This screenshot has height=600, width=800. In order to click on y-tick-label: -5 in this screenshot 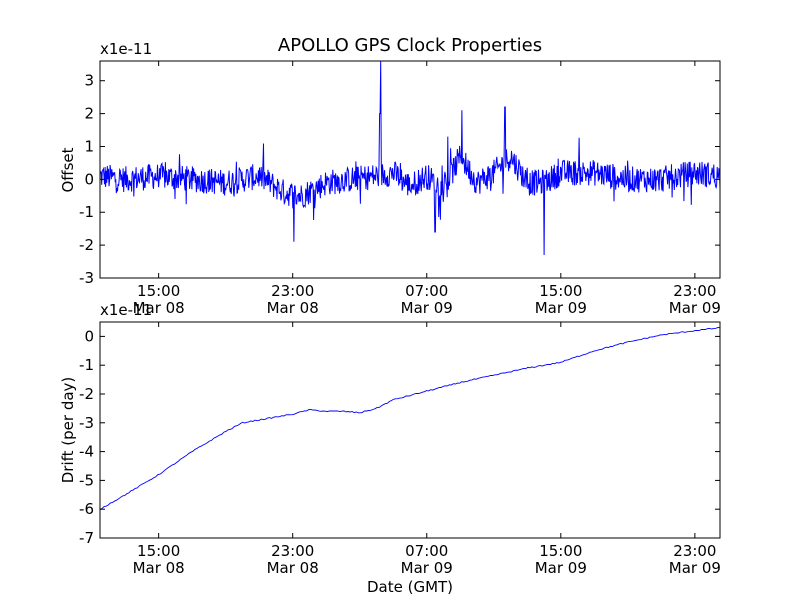, I will do `click(86, 480)`.